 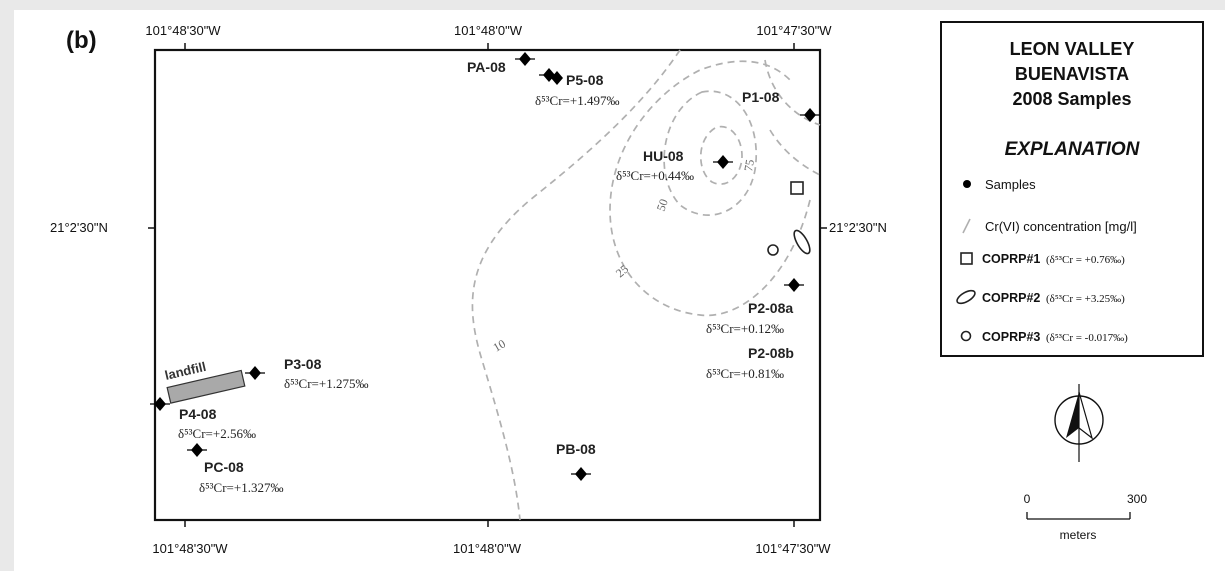 What do you see at coordinates (966, 258) in the screenshot?
I see `legend-coprp1-icon` at bounding box center [966, 258].